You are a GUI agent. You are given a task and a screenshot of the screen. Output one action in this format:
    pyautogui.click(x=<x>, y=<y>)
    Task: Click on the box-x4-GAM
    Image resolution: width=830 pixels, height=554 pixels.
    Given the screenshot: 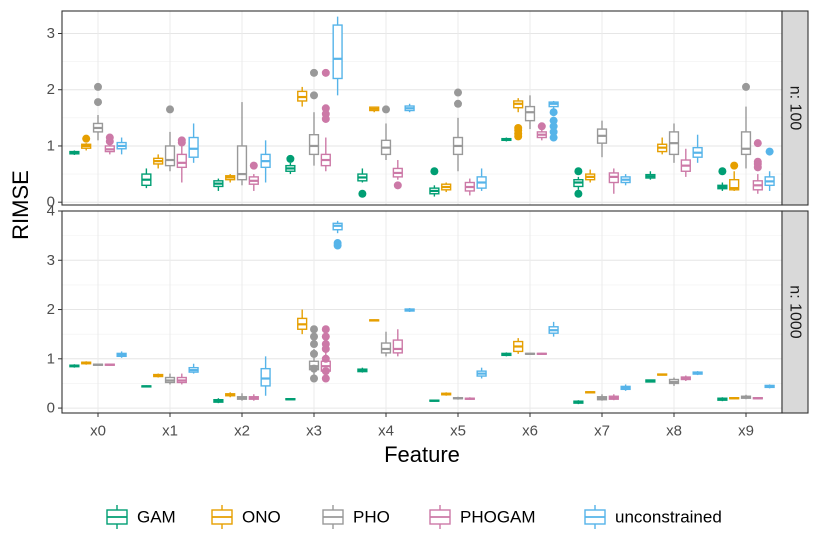 What is the action you would take?
    pyautogui.click(x=362, y=370)
    